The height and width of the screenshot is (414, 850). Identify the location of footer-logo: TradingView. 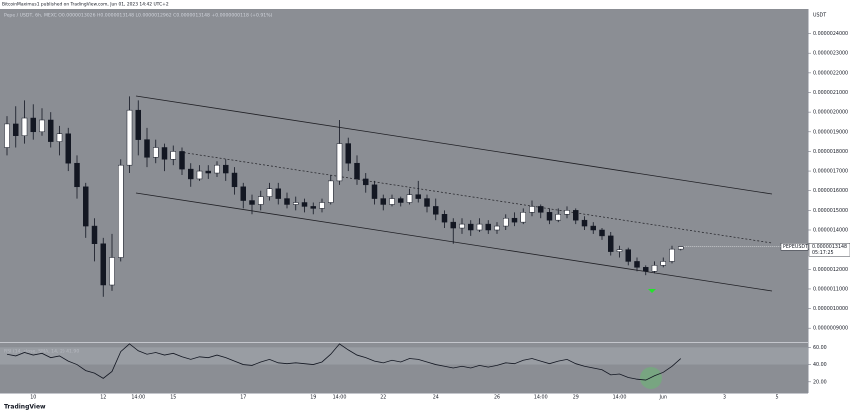
(25, 407).